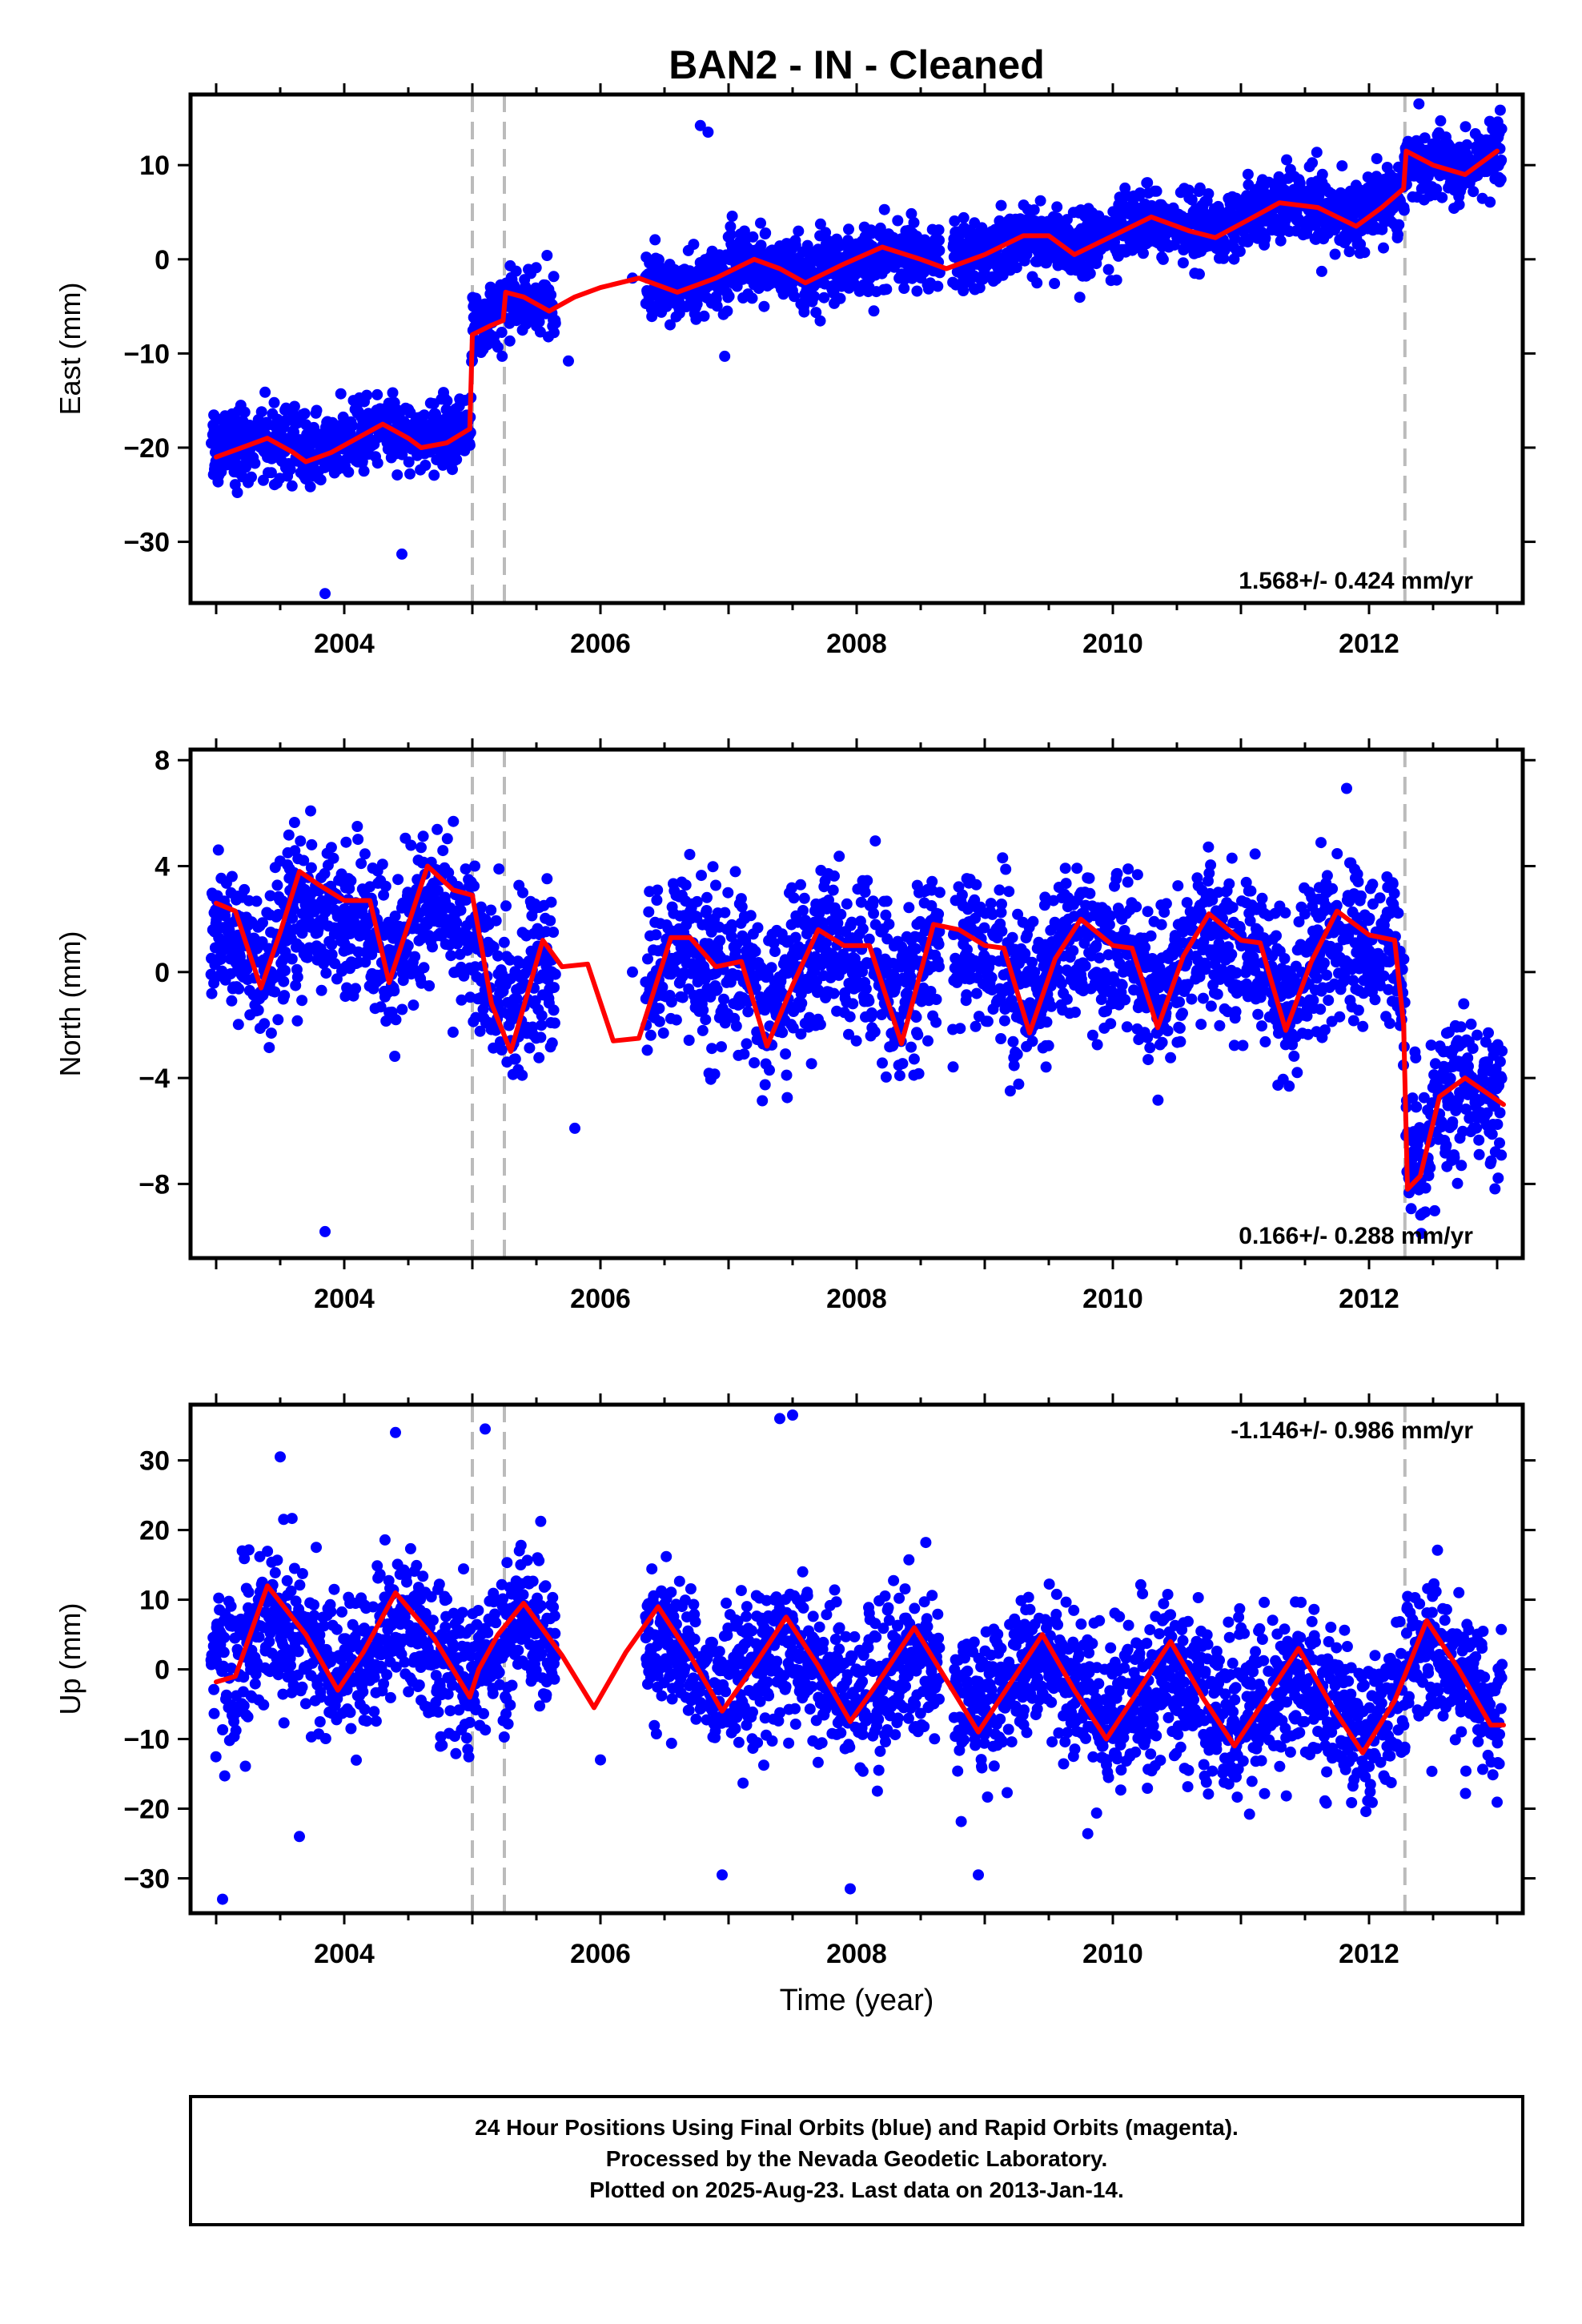  I want to click on ytick-label-east-2: −10, so click(146, 354).